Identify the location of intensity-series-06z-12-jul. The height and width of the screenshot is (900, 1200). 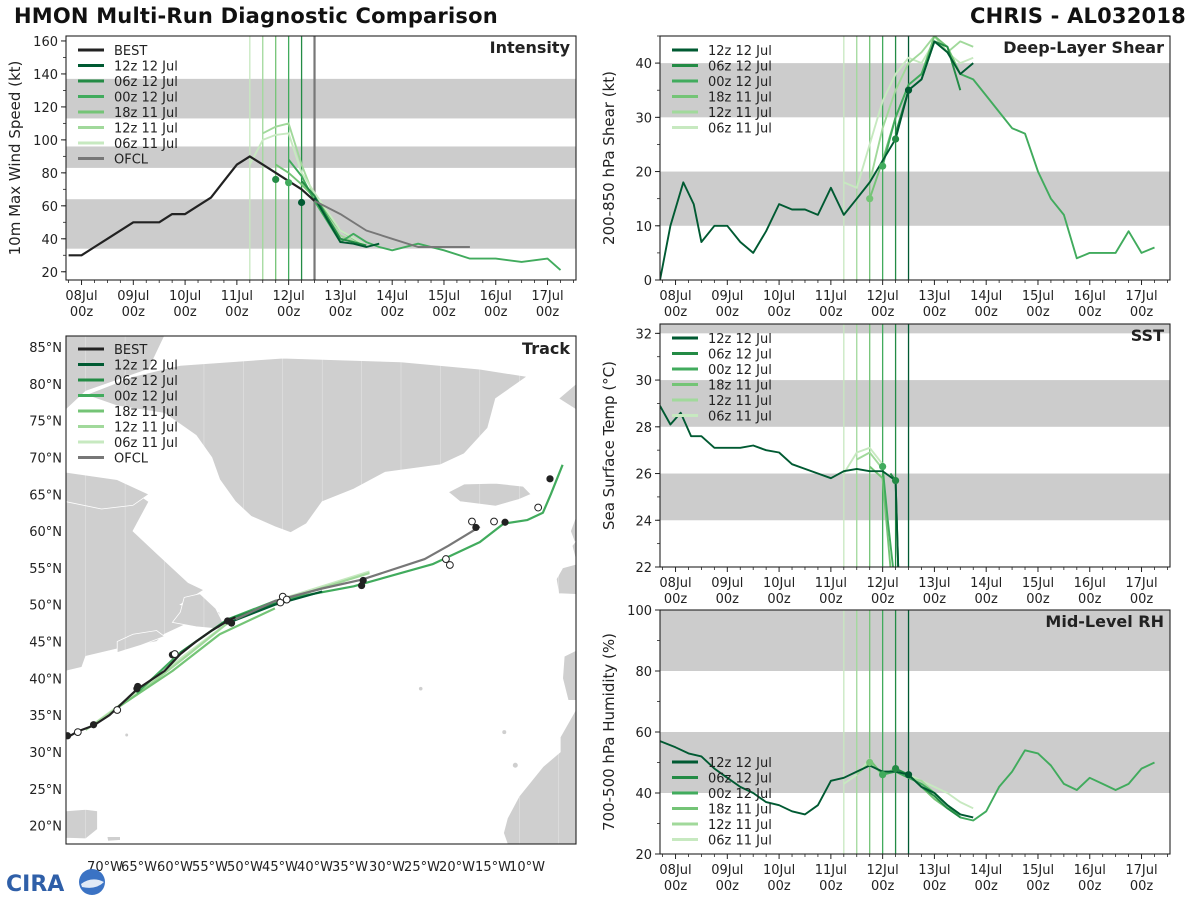
(333, 213).